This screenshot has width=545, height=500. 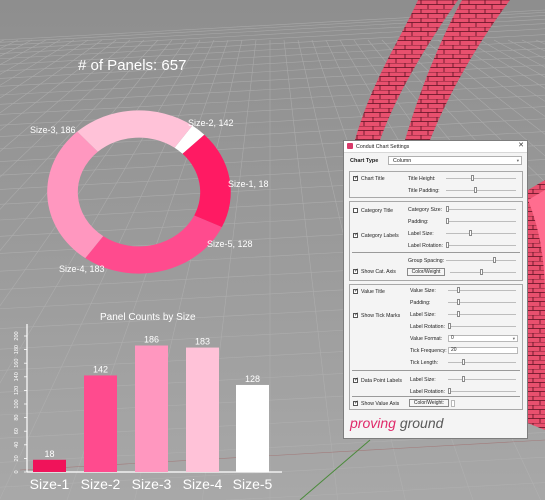 What do you see at coordinates (17, 445) in the screenshot?
I see `y-tick-label: 40` at bounding box center [17, 445].